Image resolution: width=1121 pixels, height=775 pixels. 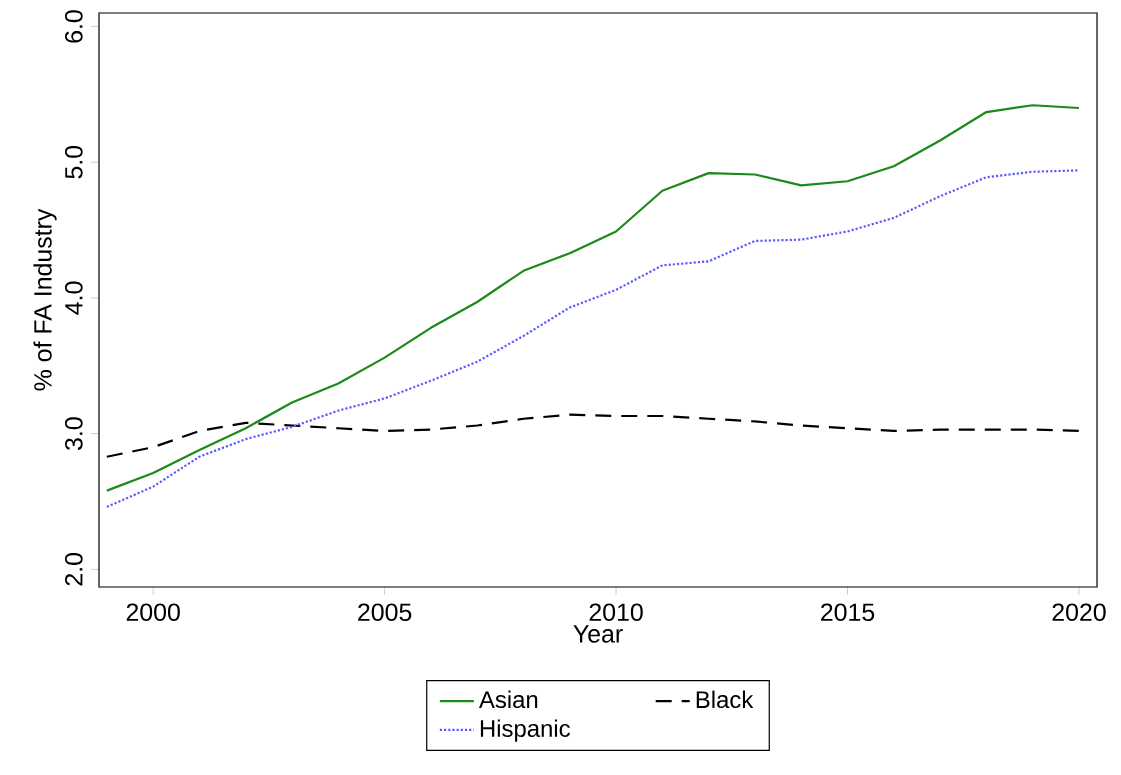 I want to click on x-axis-title: Year, so click(x=598, y=634).